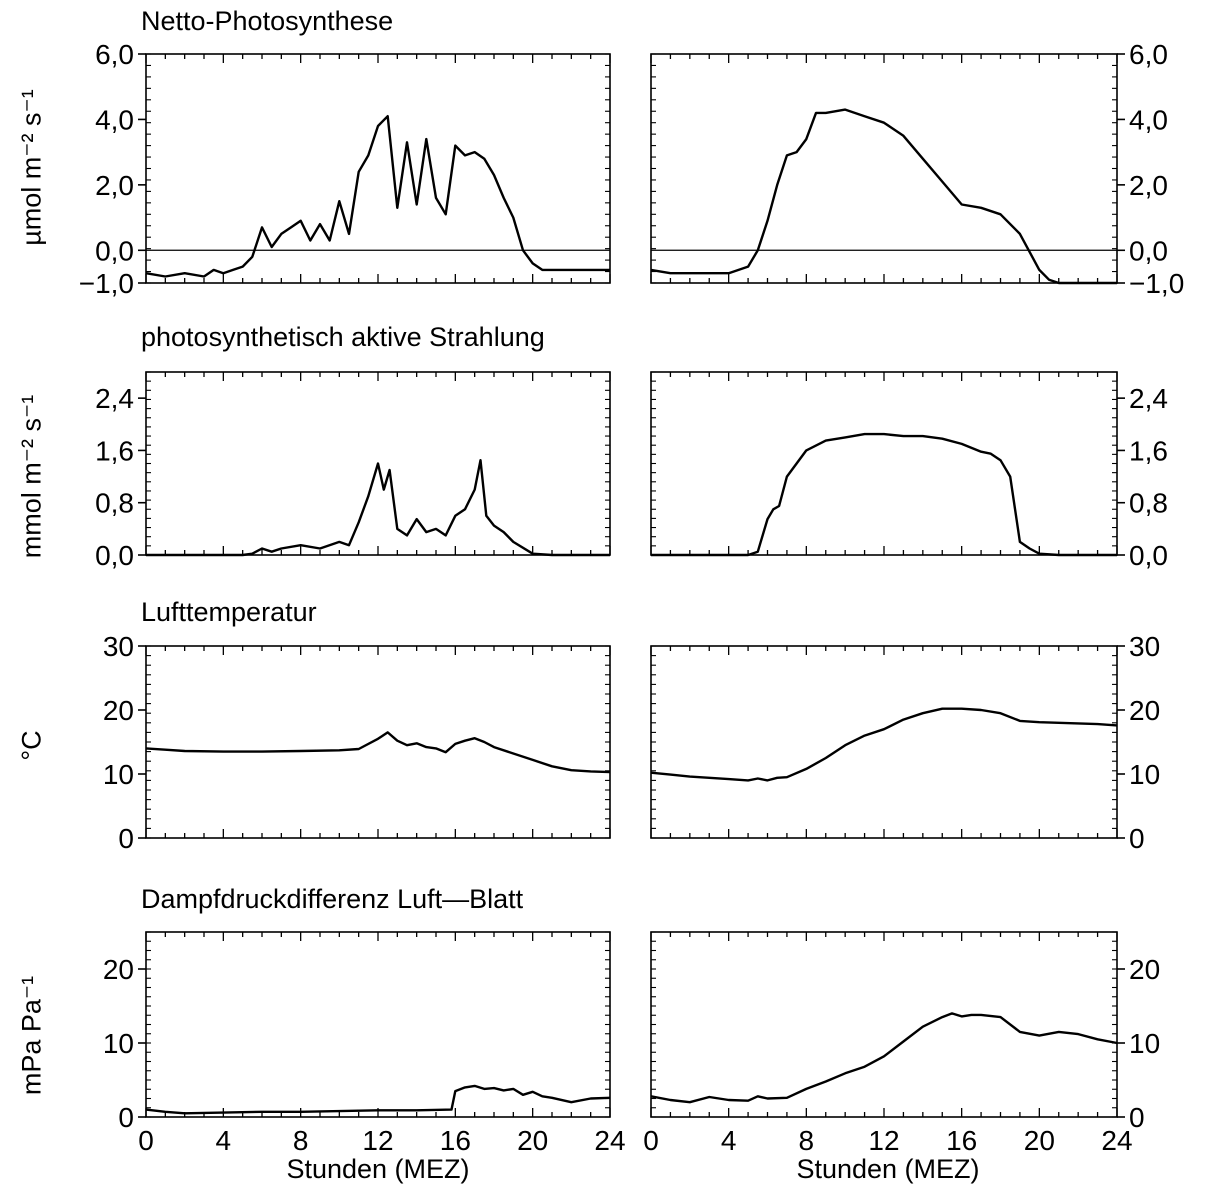 The image size is (1217, 1186). I want to click on y-axis-label-net-photosynthesis: µmol m⁻² s⁻¹, so click(32, 168).